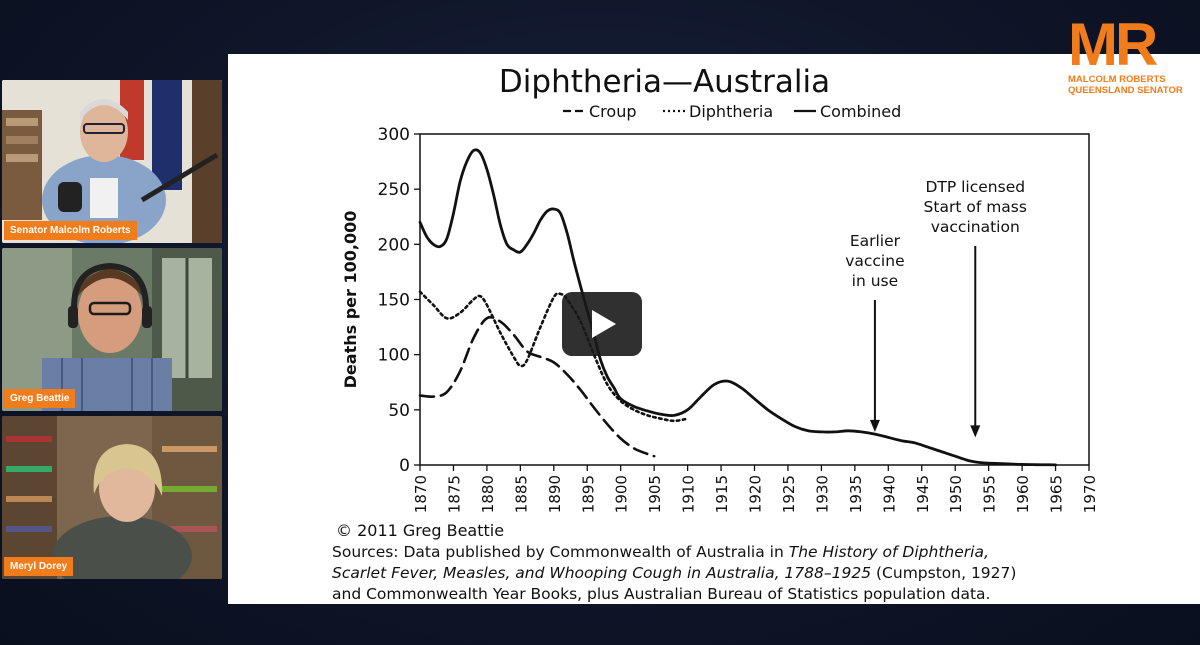 This screenshot has height=645, width=1200. Describe the element at coordinates (889, 494) in the screenshot. I see `x-tick-label: 1940` at that location.